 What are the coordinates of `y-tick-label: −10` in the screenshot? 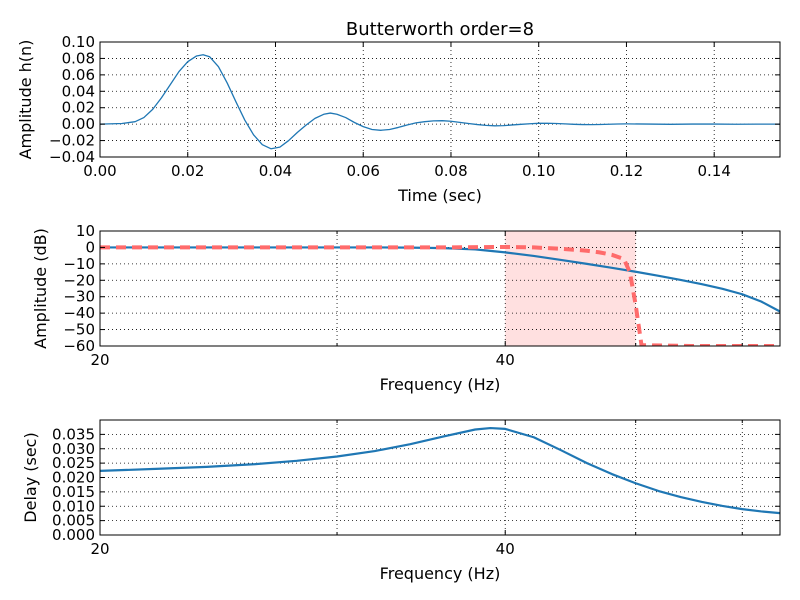 It's located at (79, 264).